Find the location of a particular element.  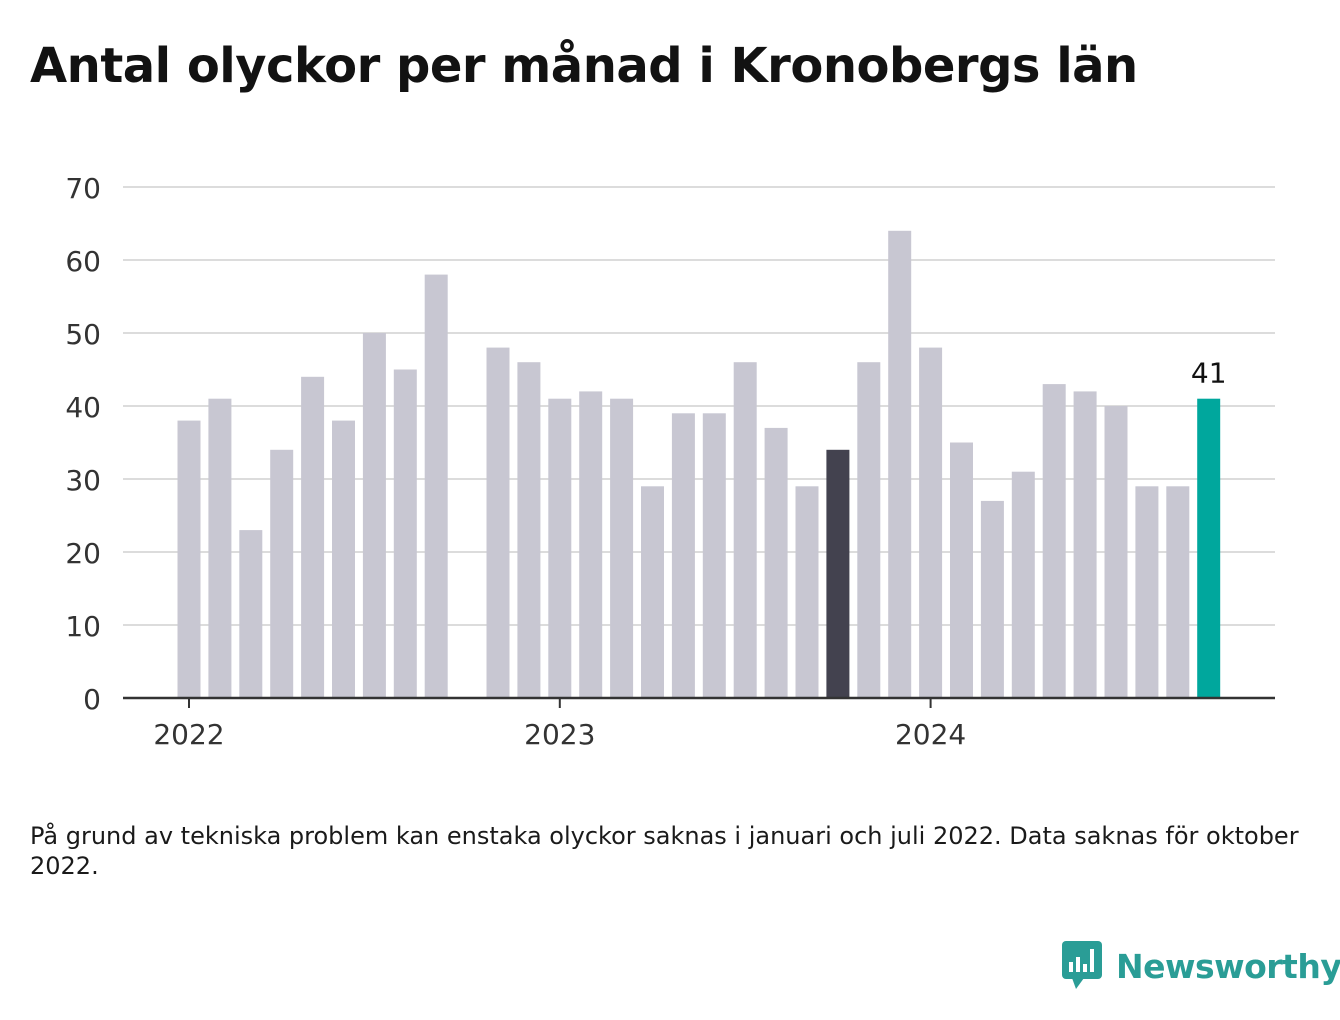

y-tick-label: 60 is located at coordinates (83, 261).